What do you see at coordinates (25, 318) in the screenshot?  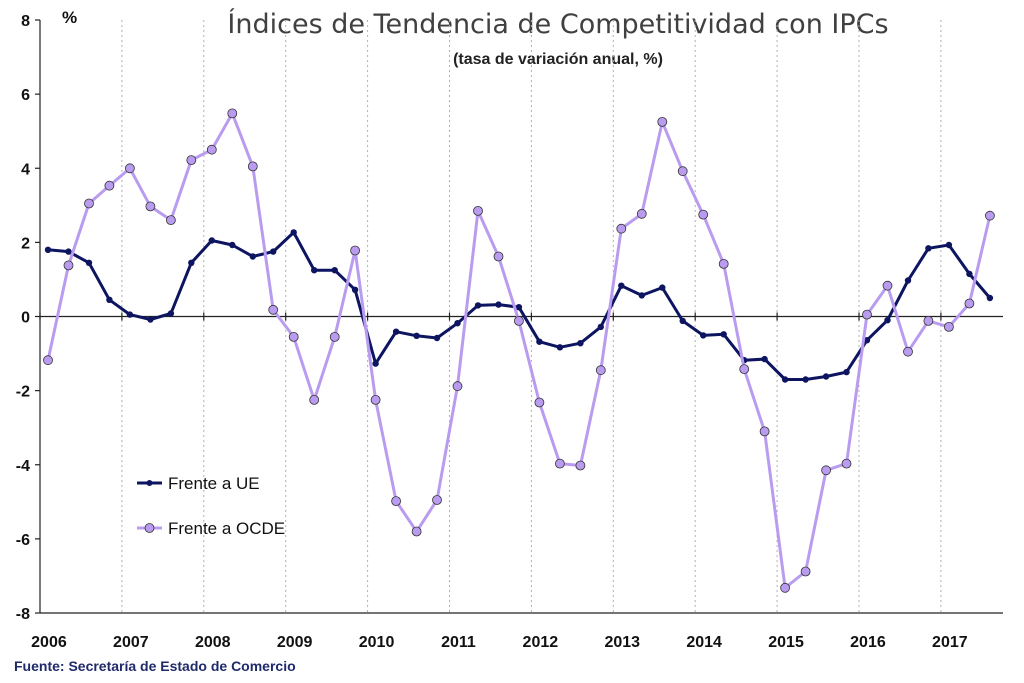 I see `y-tick-label: 0` at bounding box center [25, 318].